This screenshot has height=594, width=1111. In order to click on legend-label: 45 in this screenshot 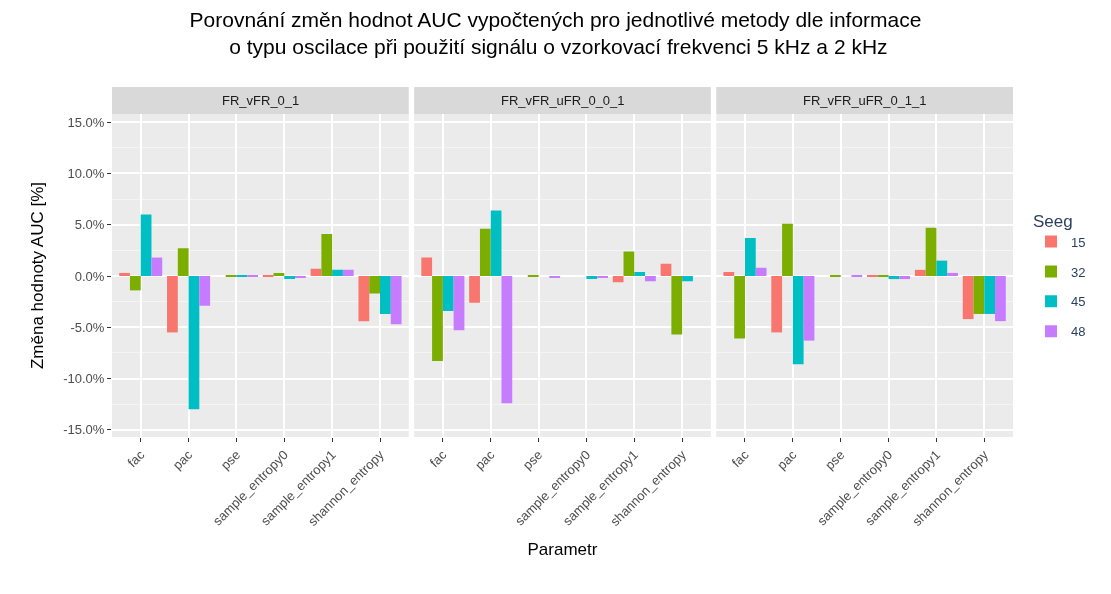, I will do `click(1078, 302)`.